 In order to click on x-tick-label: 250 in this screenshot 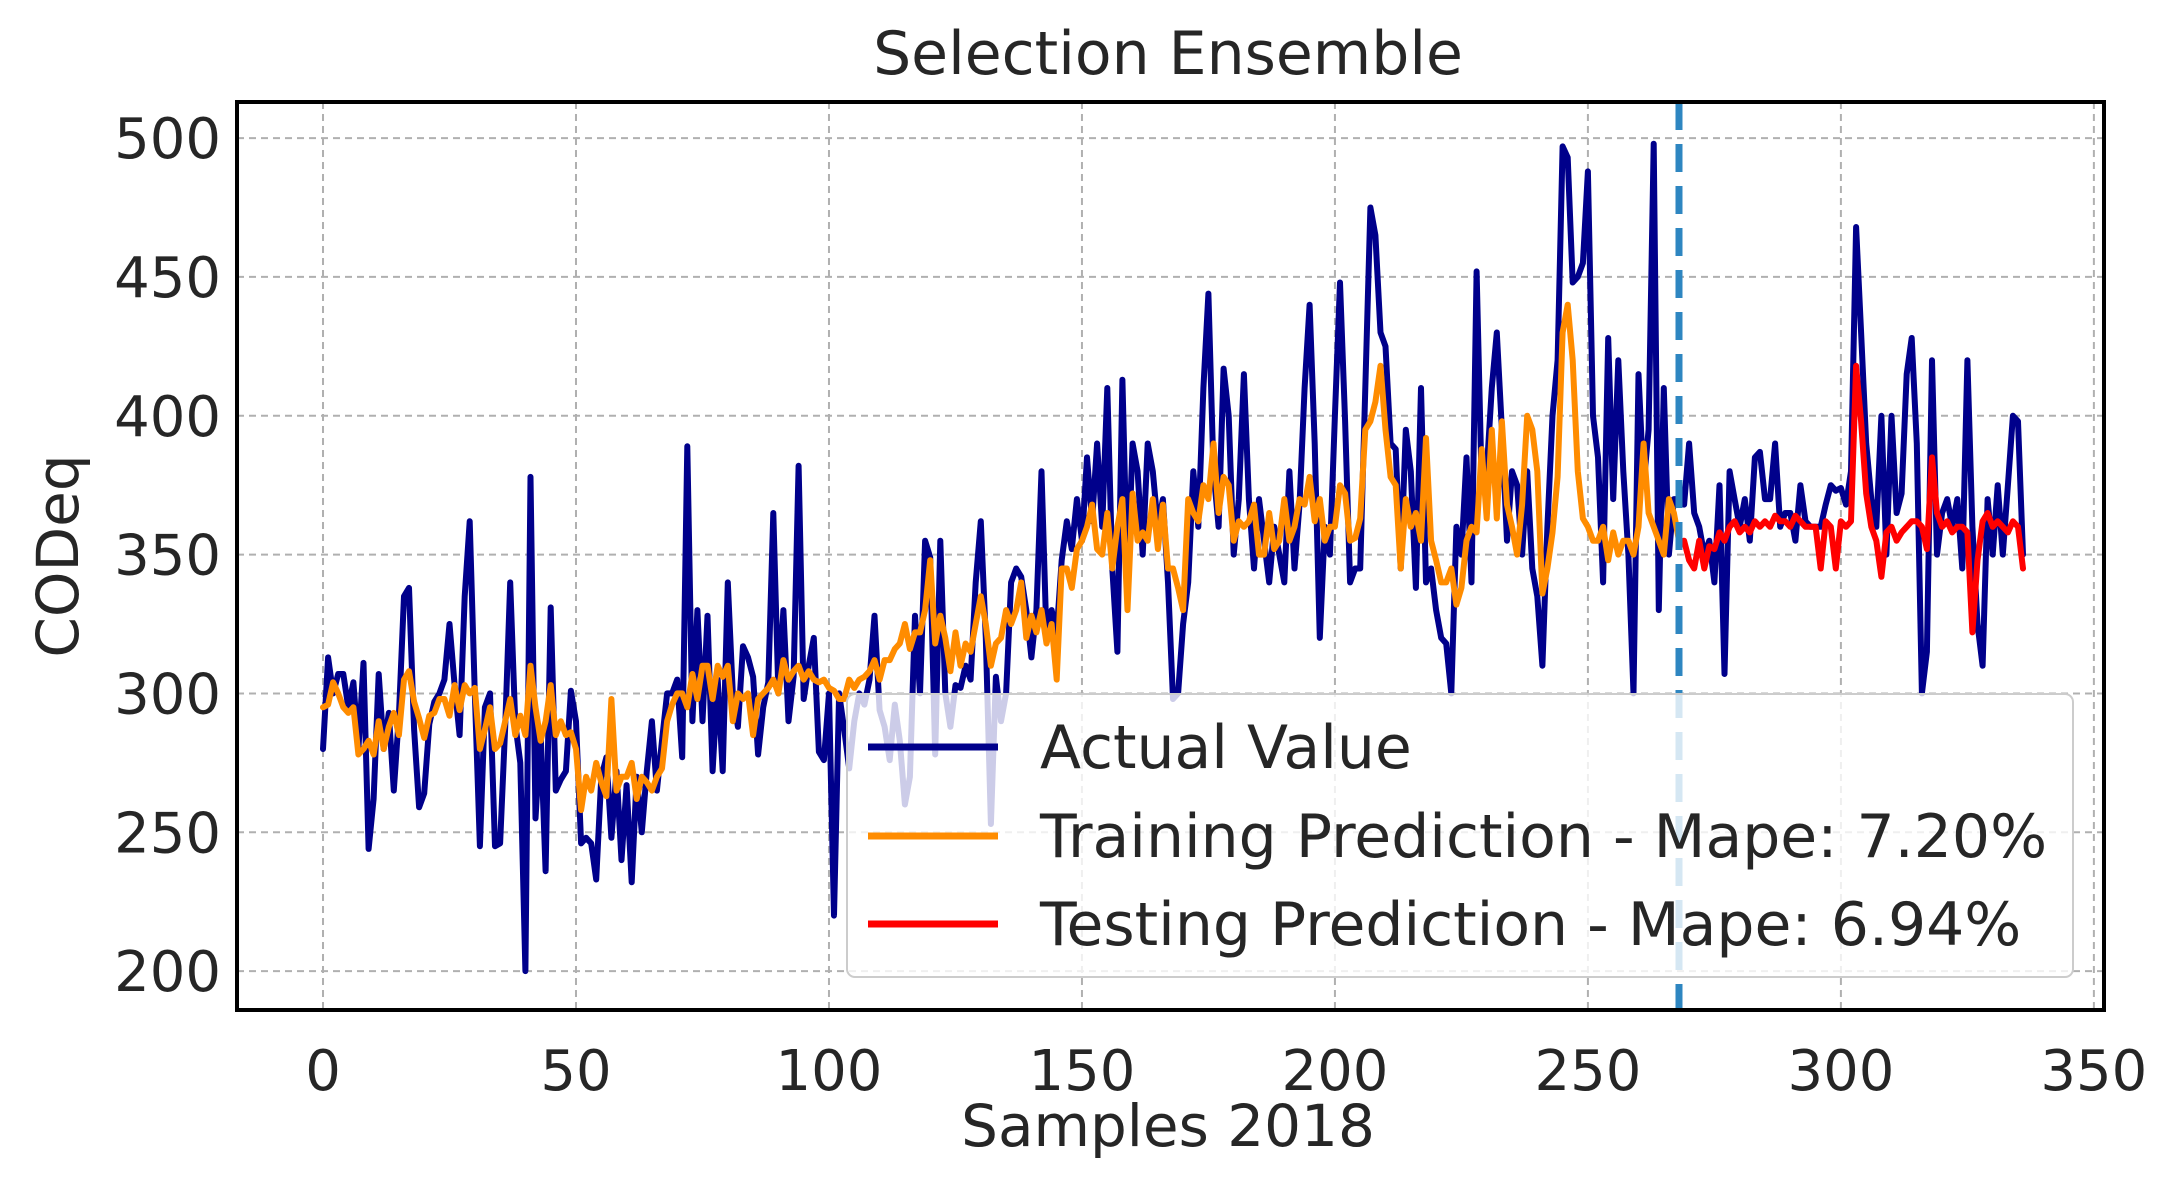, I will do `click(1587, 1071)`.